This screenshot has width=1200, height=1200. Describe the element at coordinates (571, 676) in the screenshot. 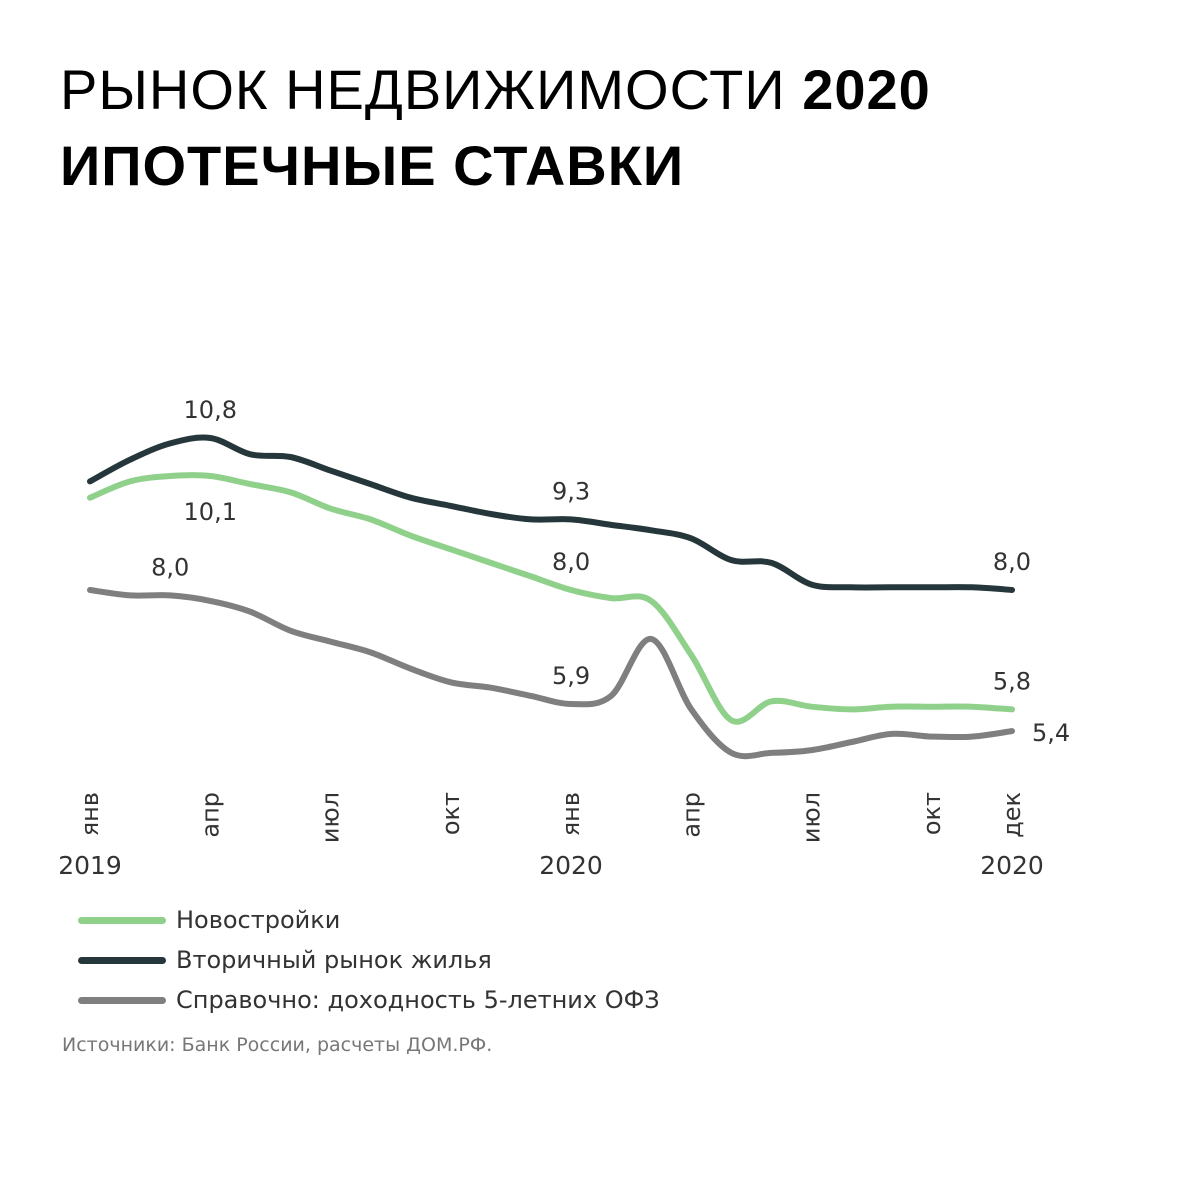

I see `data-label-ofz-yield: 5,9` at that location.